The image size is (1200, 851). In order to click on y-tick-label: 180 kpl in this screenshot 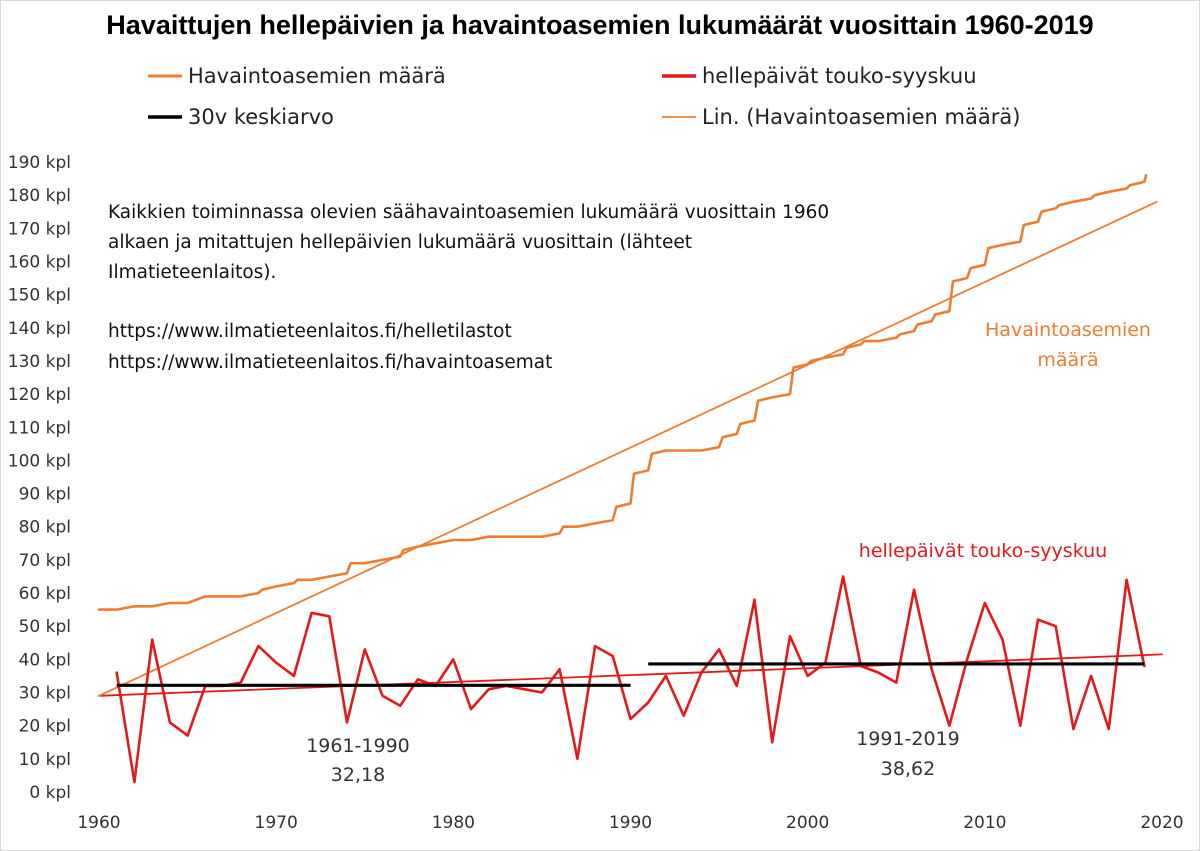, I will do `click(39, 196)`.